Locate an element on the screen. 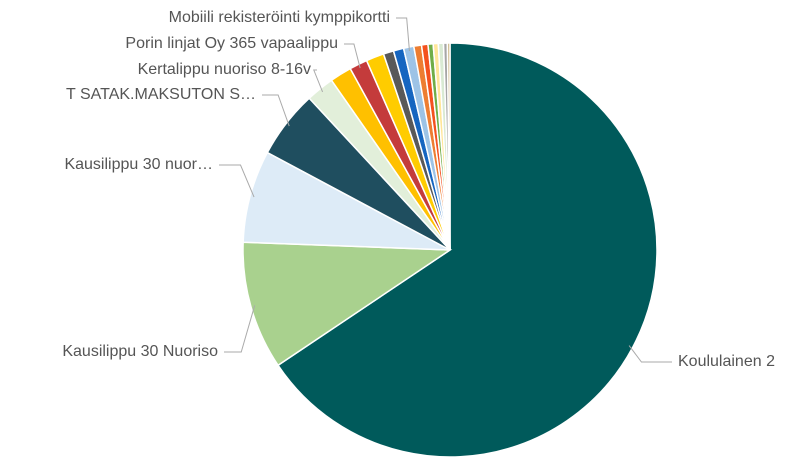 The height and width of the screenshot is (459, 803). slice-label: Kausilippu 30 Nuoriso is located at coordinates (140, 351).